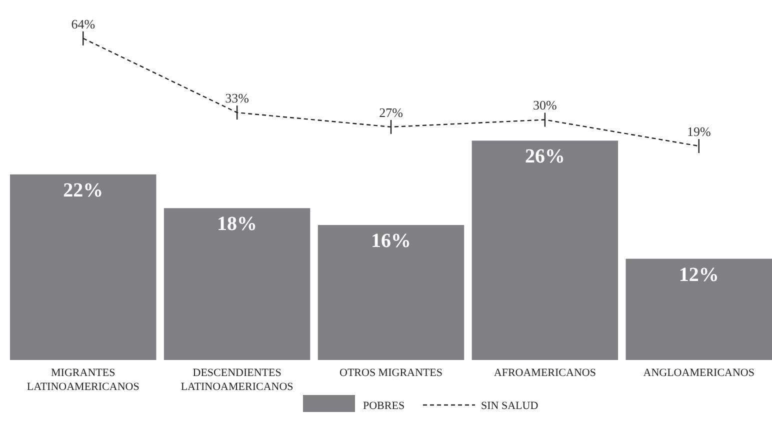  What do you see at coordinates (698, 275) in the screenshot?
I see `data-label: 12%` at bounding box center [698, 275].